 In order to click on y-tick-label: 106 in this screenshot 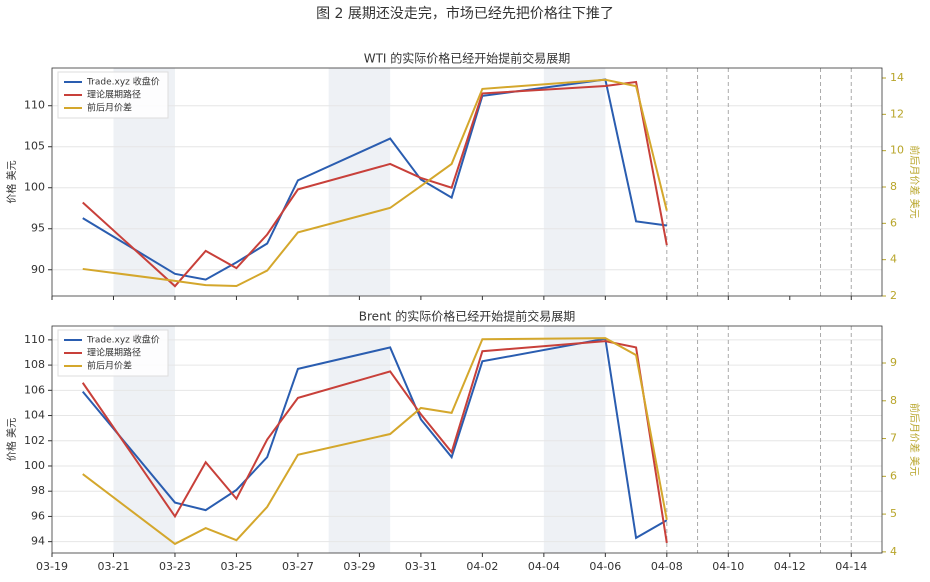, I will do `click(34, 389)`.